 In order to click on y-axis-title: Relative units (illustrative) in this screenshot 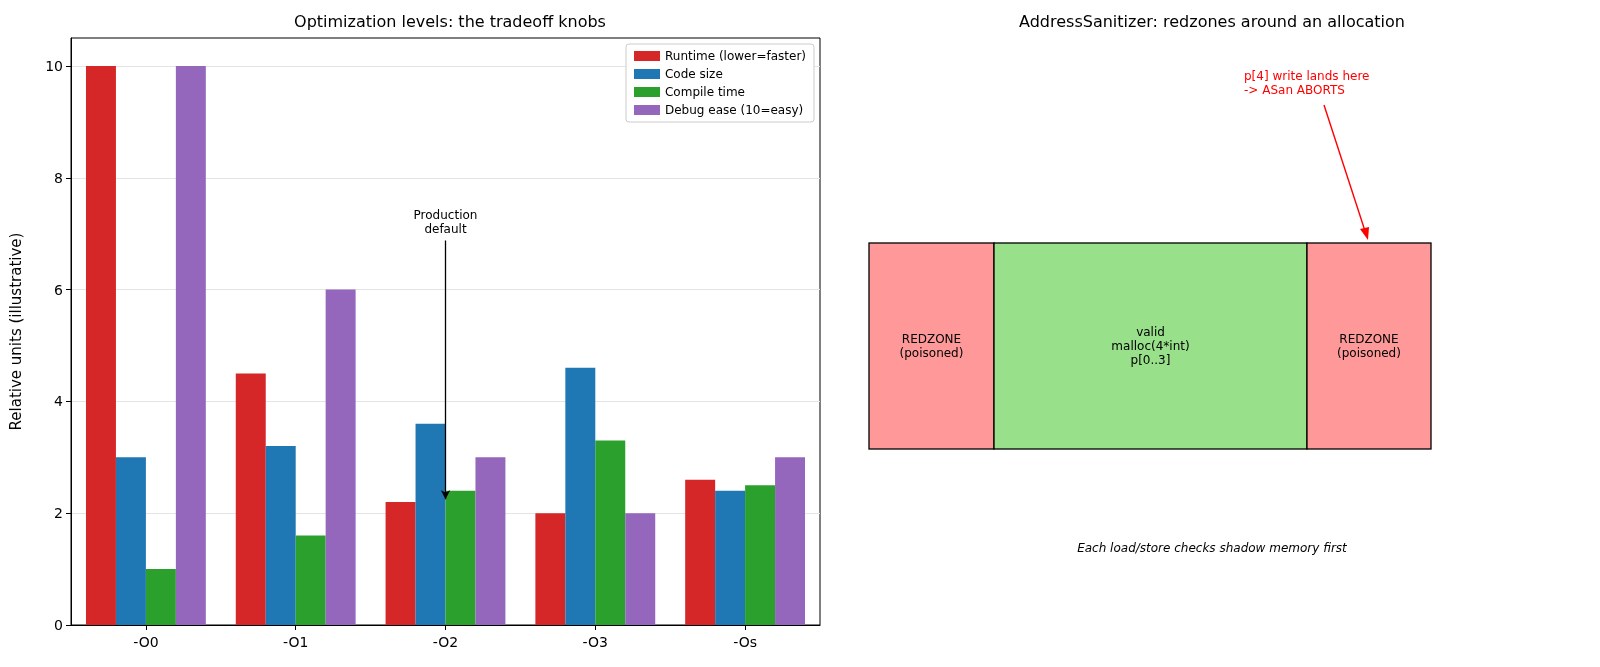, I will do `click(15, 331)`.